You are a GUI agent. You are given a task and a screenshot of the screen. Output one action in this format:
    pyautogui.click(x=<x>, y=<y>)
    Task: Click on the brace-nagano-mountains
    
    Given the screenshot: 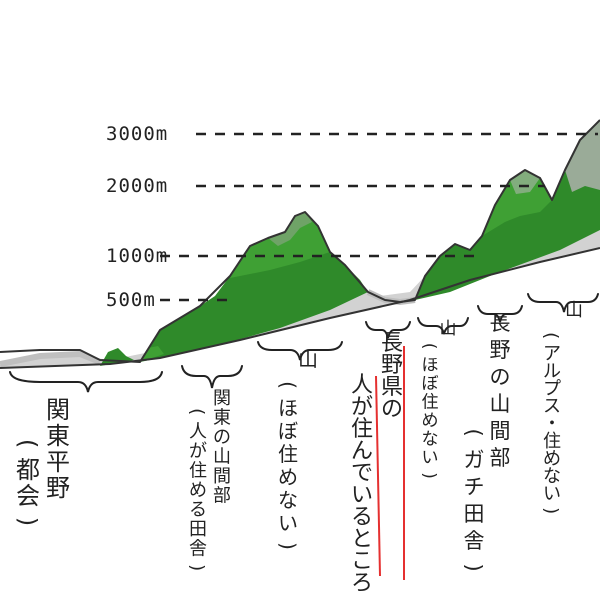 What is the action you would take?
    pyautogui.click(x=500, y=314)
    